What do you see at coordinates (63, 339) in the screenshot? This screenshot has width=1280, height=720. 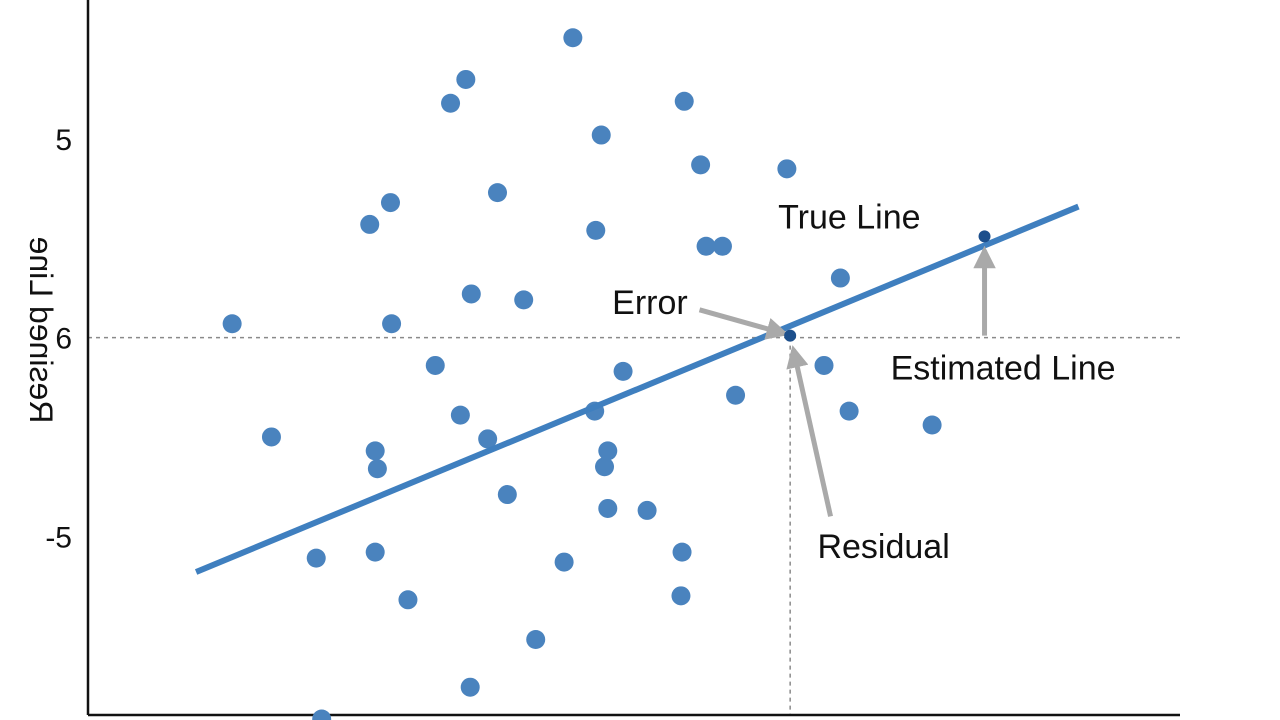 I see `y-tick-label: 6` at bounding box center [63, 339].